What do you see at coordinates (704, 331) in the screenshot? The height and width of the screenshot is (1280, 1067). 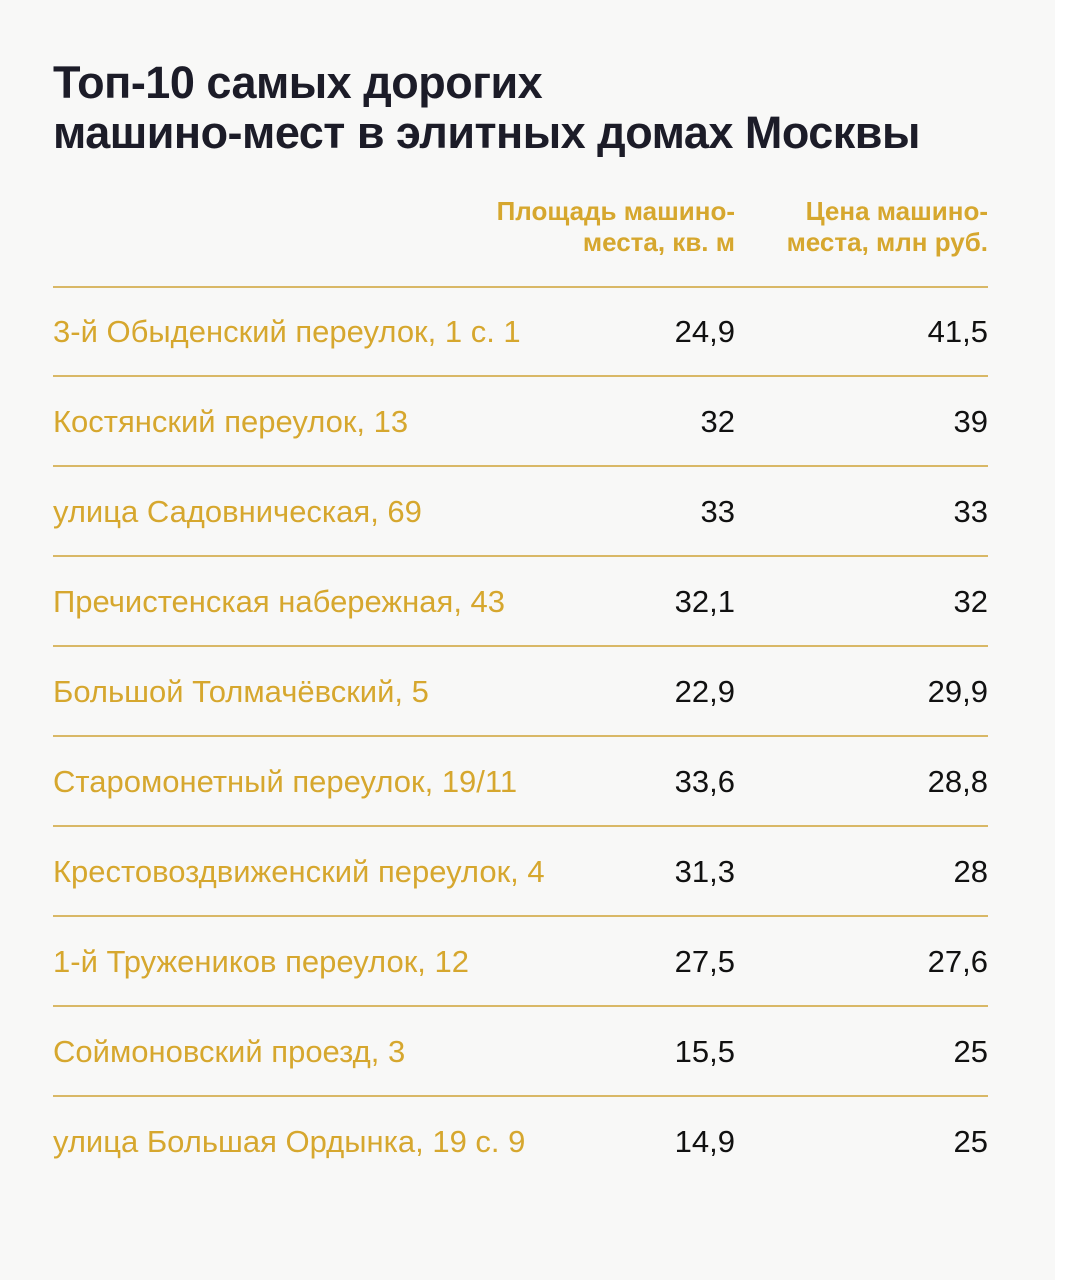 I see `area-cell: 24,9` at bounding box center [704, 331].